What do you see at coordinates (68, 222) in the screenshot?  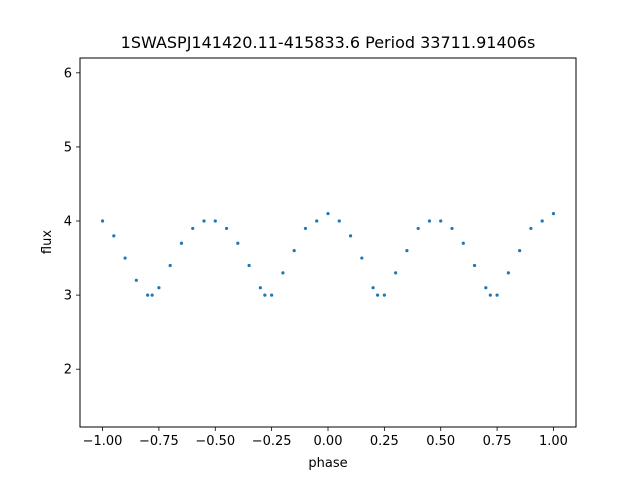 I see `y-tick-label: 4` at bounding box center [68, 222].